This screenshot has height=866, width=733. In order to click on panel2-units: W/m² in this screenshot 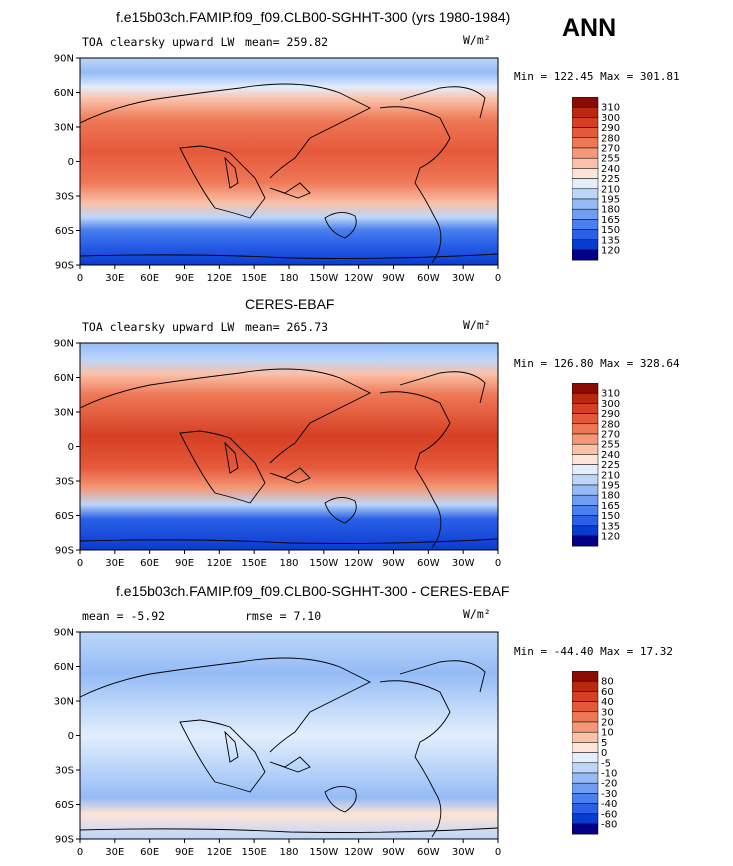, I will do `click(477, 325)`.